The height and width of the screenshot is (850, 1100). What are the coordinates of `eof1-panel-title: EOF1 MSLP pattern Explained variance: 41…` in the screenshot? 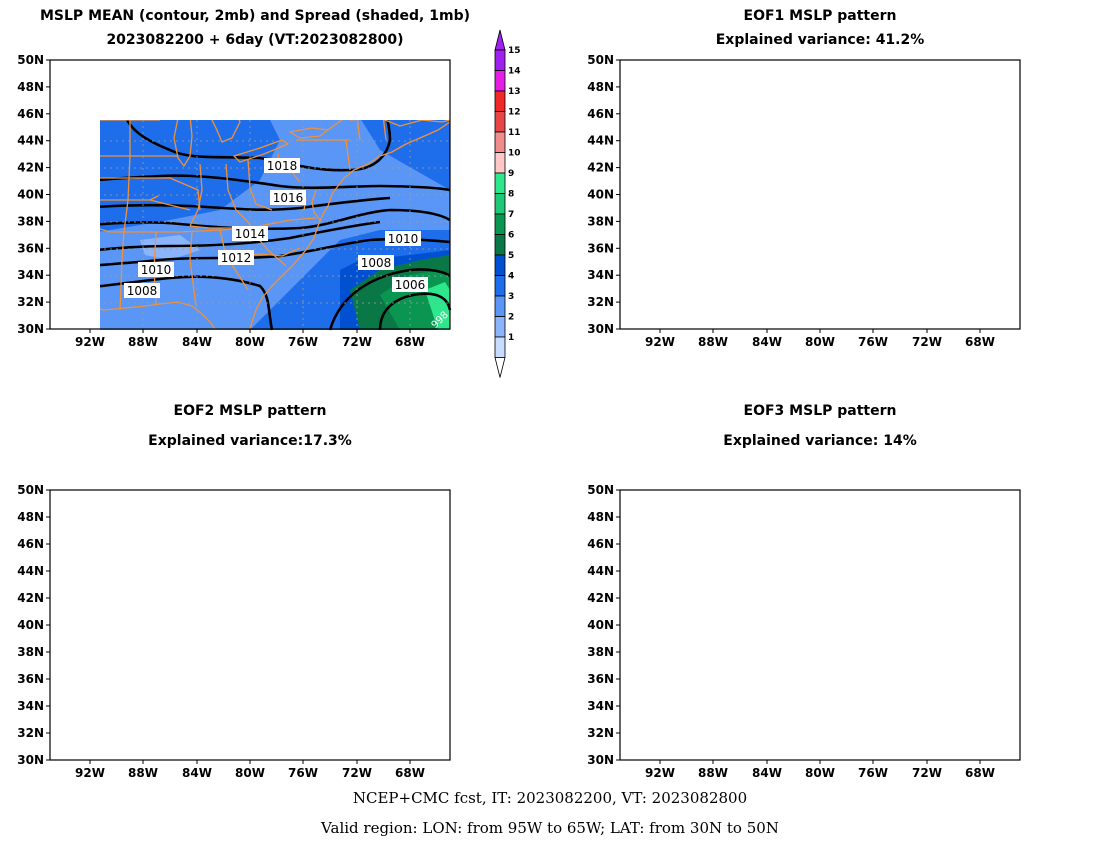 It's located at (820, 28).